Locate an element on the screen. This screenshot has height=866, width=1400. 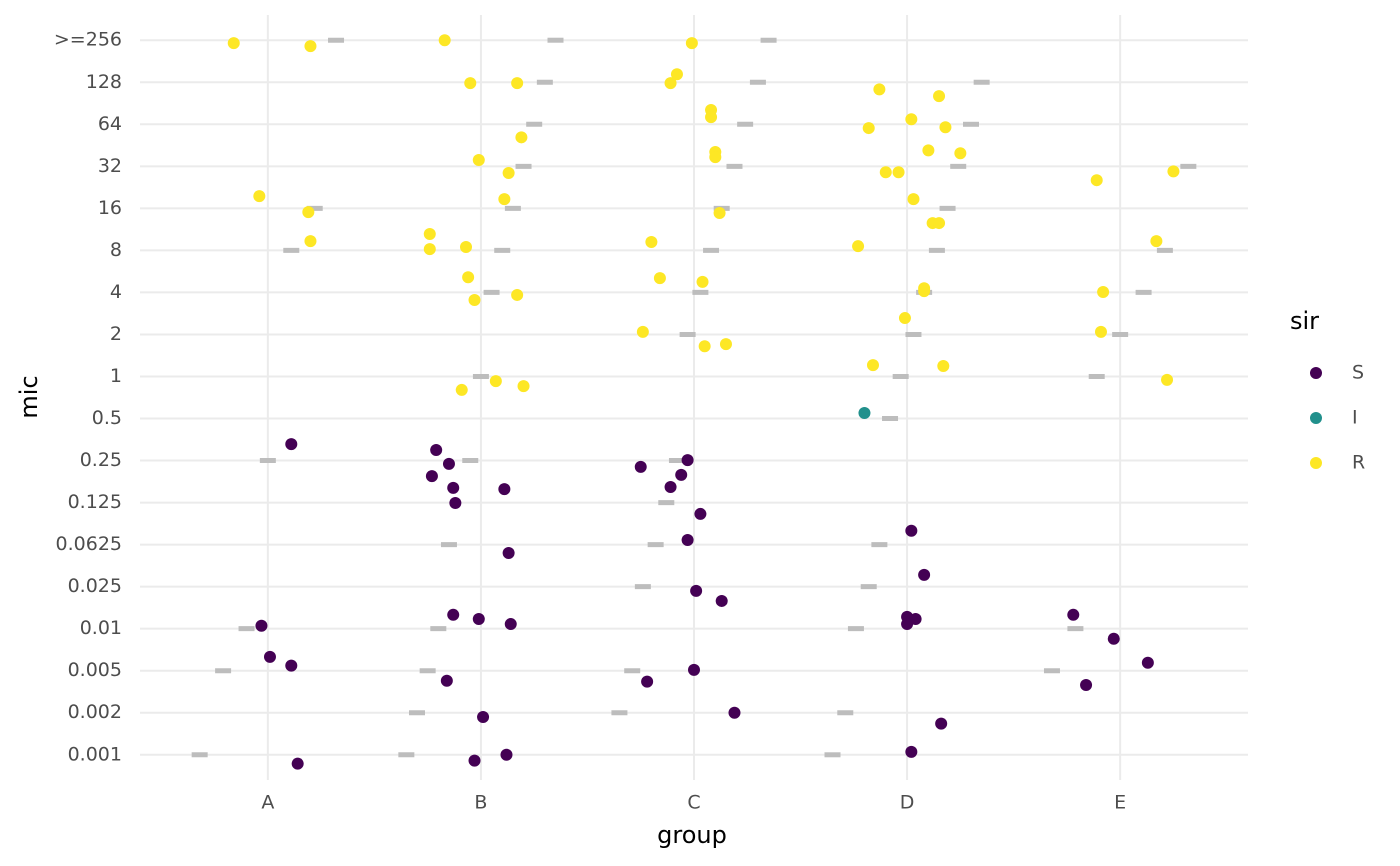
legend-title: sir is located at coordinates (1304, 321).